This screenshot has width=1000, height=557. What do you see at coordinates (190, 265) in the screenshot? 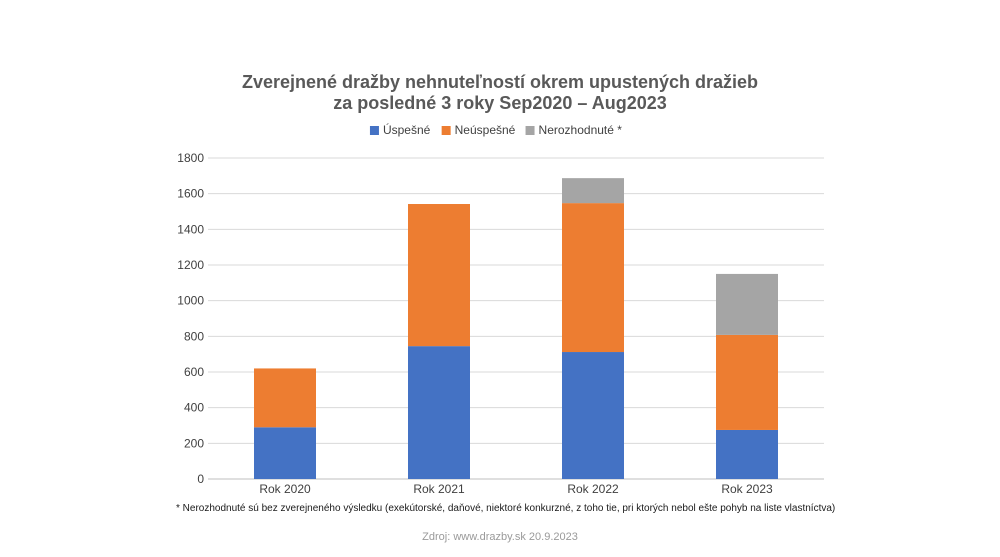
I see `y-tick-label: 1200` at bounding box center [190, 265].